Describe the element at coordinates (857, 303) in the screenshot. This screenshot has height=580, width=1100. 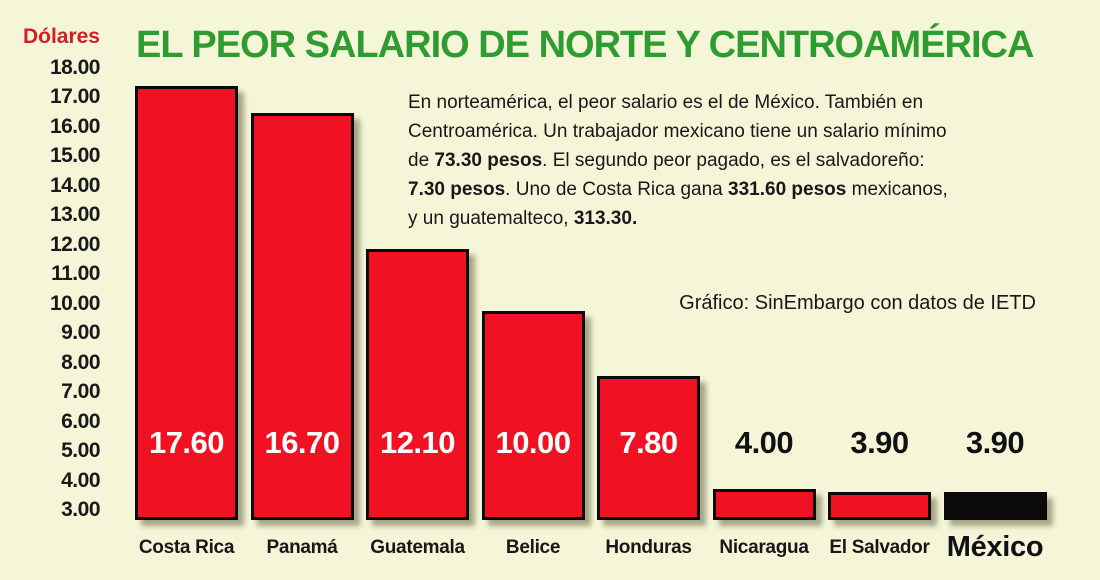
I see `source-credit: Gráfico: SinEmbargo con datos de IETD` at that location.